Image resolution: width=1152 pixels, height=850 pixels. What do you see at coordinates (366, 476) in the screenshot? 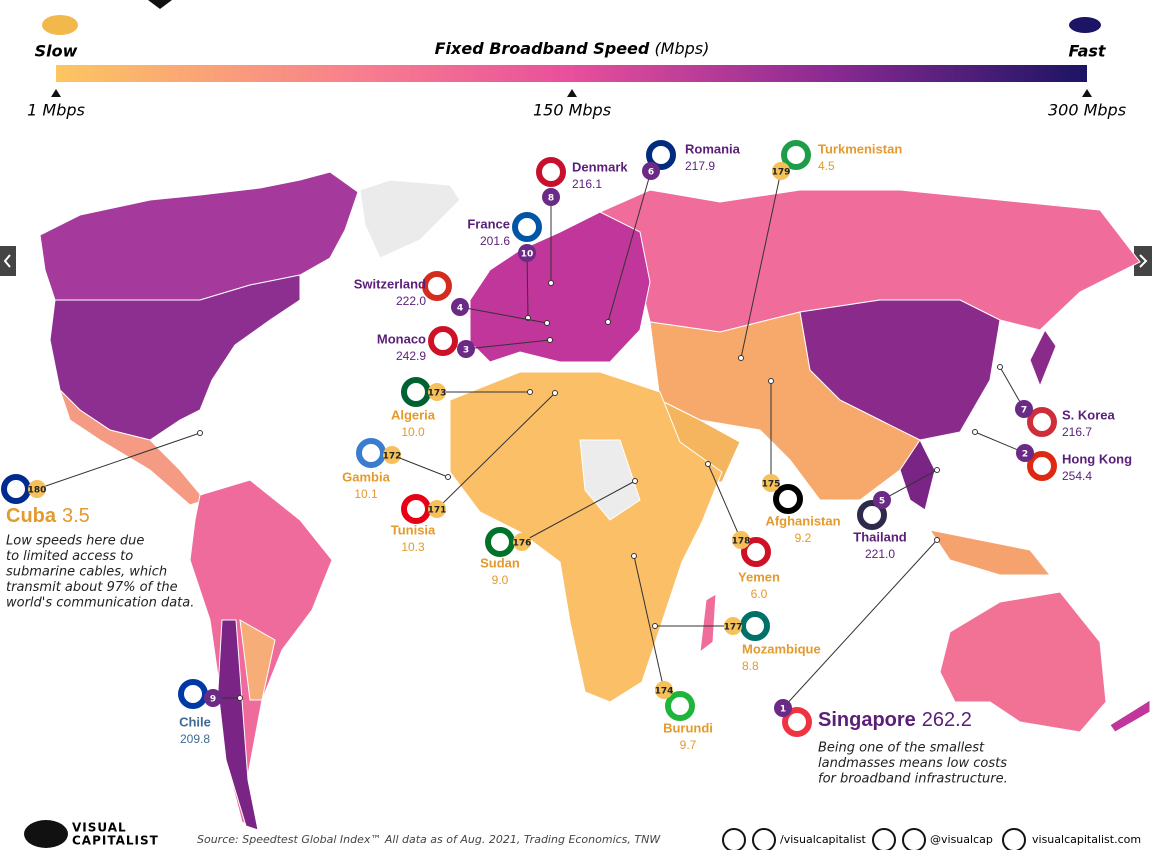
I see `country-name: Gambia` at bounding box center [366, 476].